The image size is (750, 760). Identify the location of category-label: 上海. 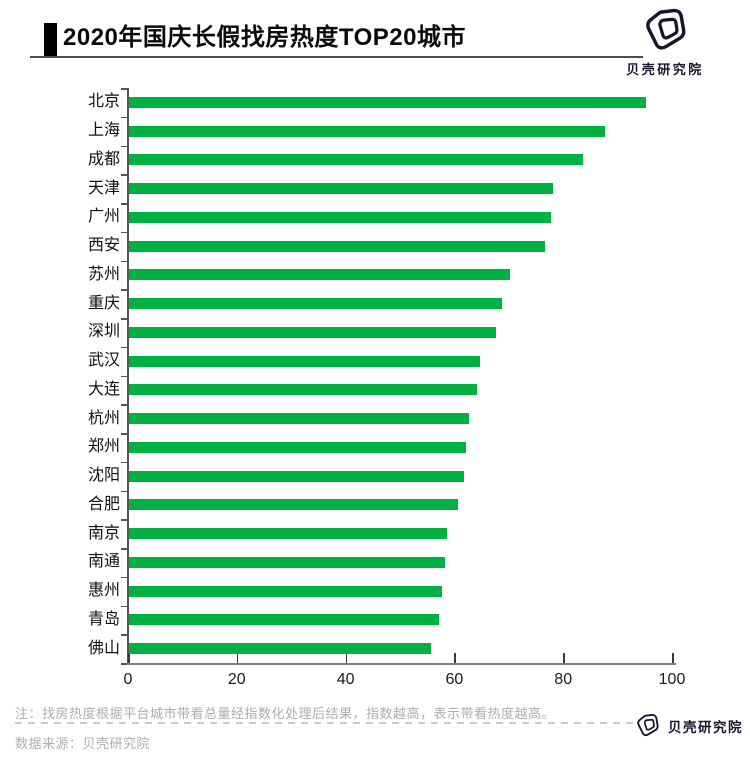
(103, 131).